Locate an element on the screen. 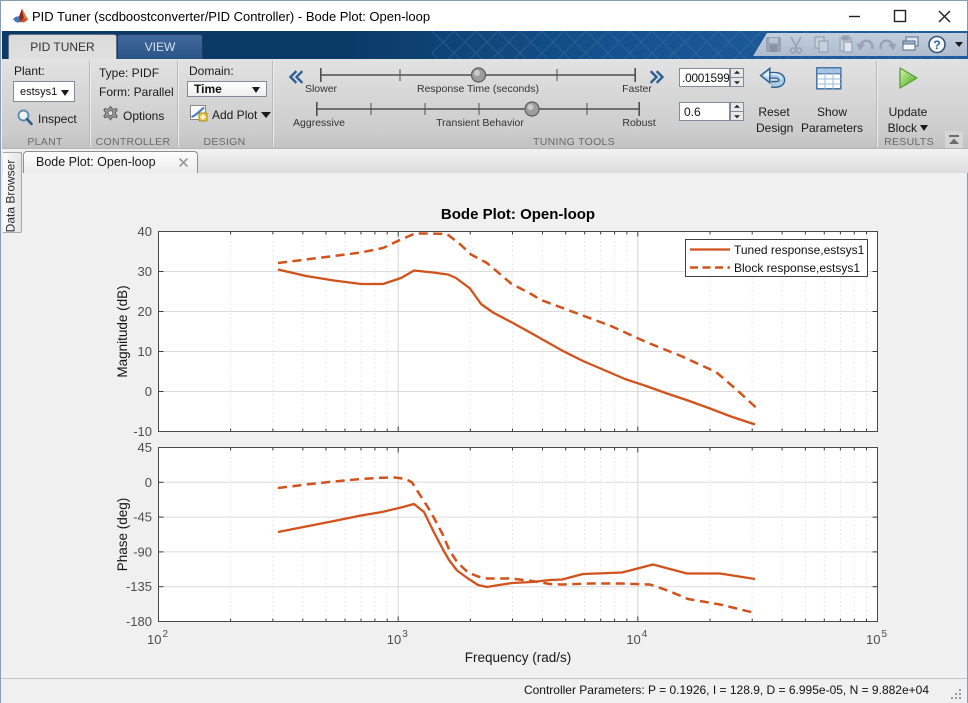  svg-text: 5 is located at coordinates (885, 634).